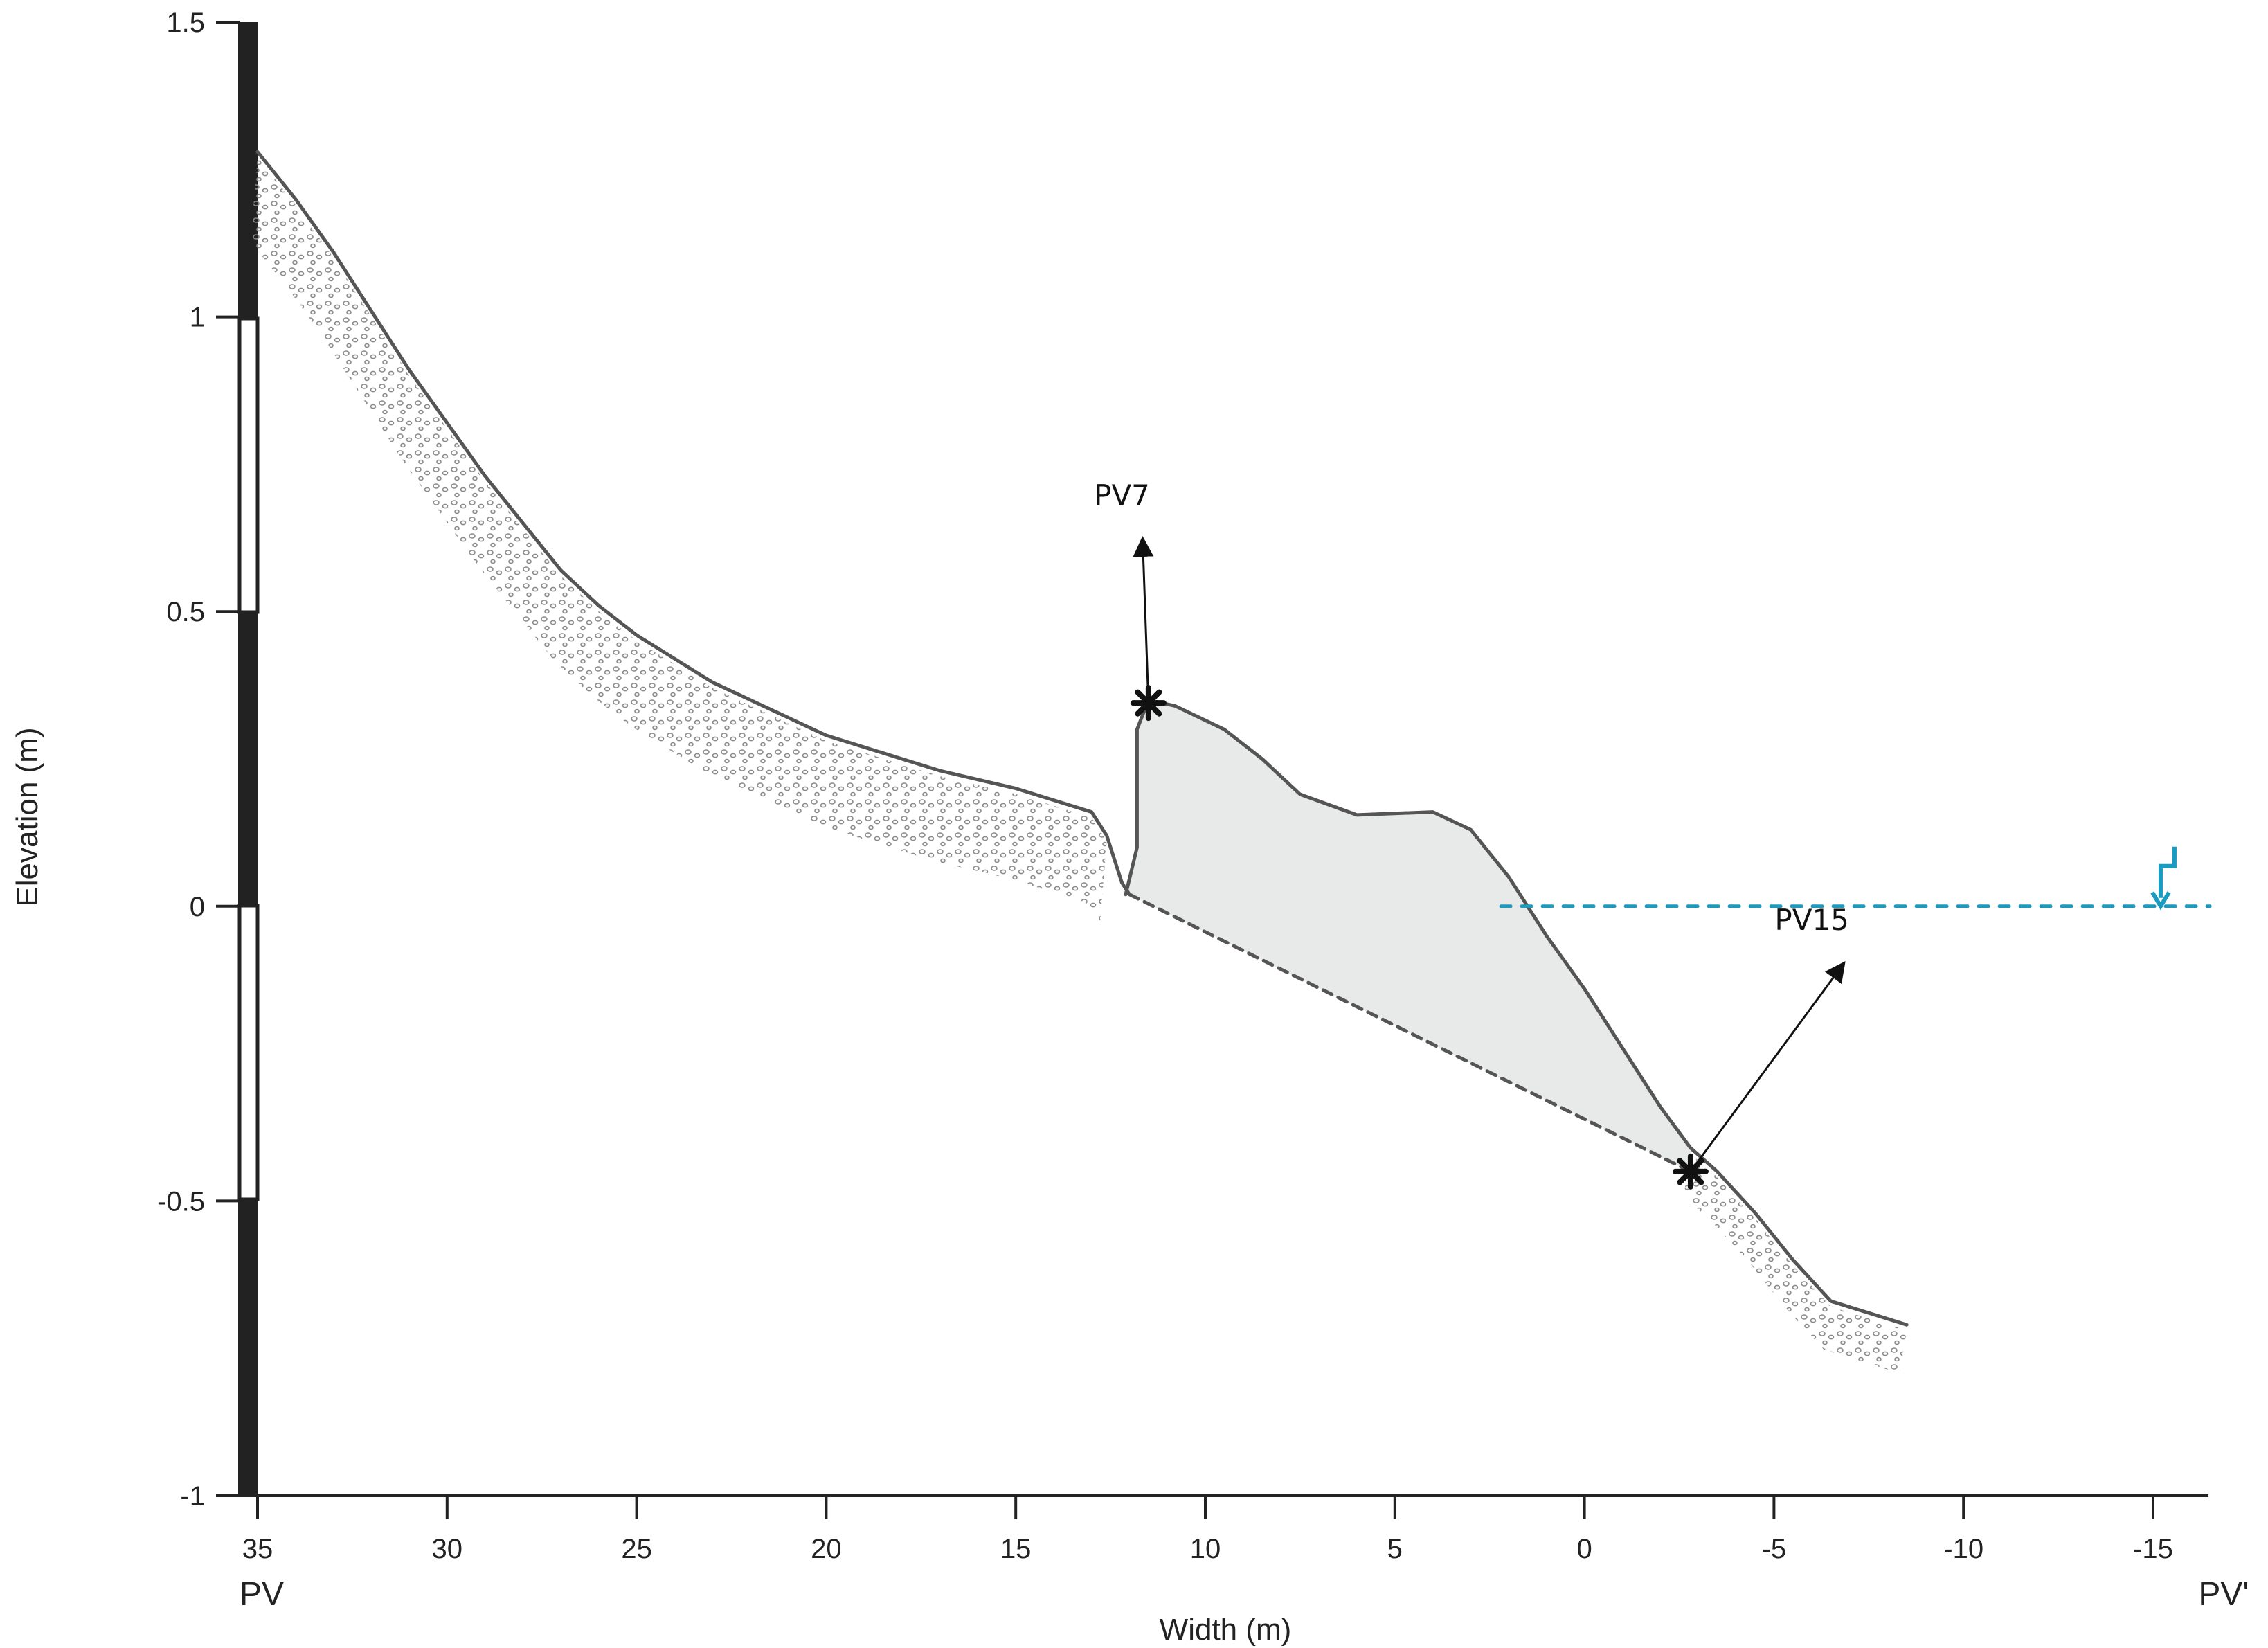 This screenshot has width=2268, height=1648. Describe the element at coordinates (1963, 1549) in the screenshot. I see `x-tick-label: -10` at that location.